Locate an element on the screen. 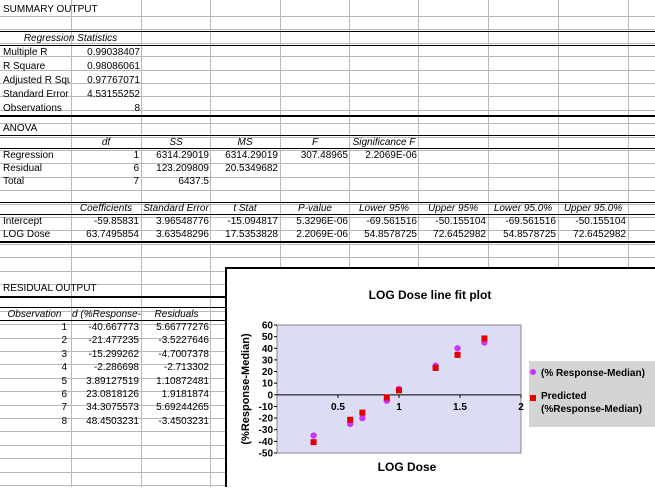  residual-value: 5.66777276 is located at coordinates (182, 327).